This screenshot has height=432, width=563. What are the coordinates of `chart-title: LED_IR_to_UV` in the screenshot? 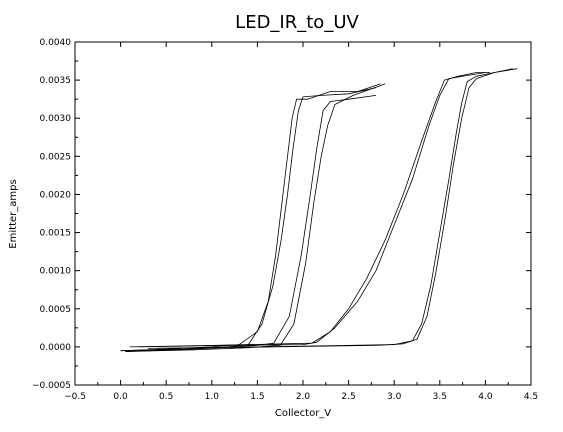 It's located at (297, 22).